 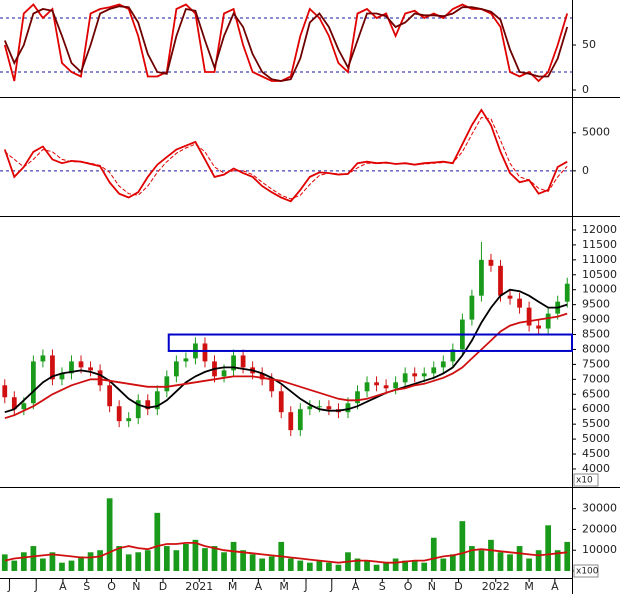 I want to click on y-unit-label: x100, so click(x=587, y=572).